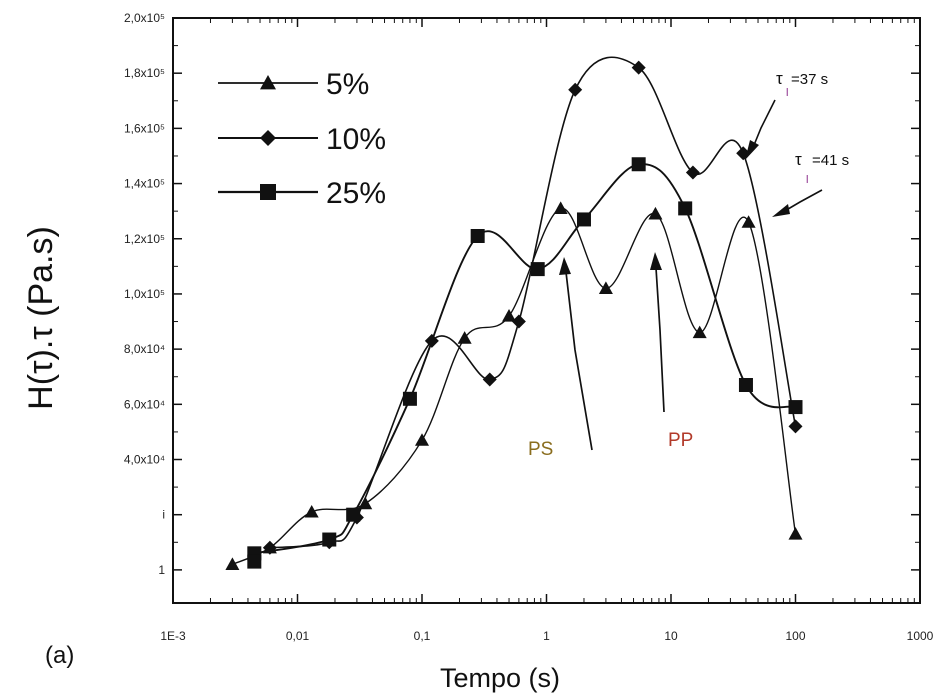 Image resolution: width=951 pixels, height=695 pixels. I want to click on legend-marker-triangle, so click(268, 82).